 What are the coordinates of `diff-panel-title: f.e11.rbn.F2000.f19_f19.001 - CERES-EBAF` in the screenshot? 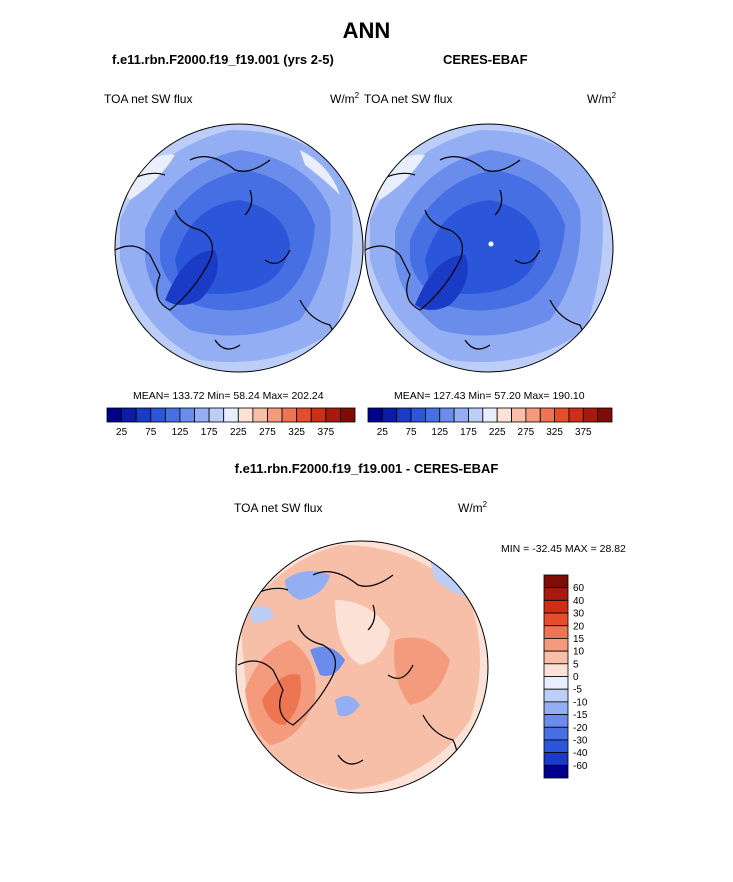 It's located at (366, 468).